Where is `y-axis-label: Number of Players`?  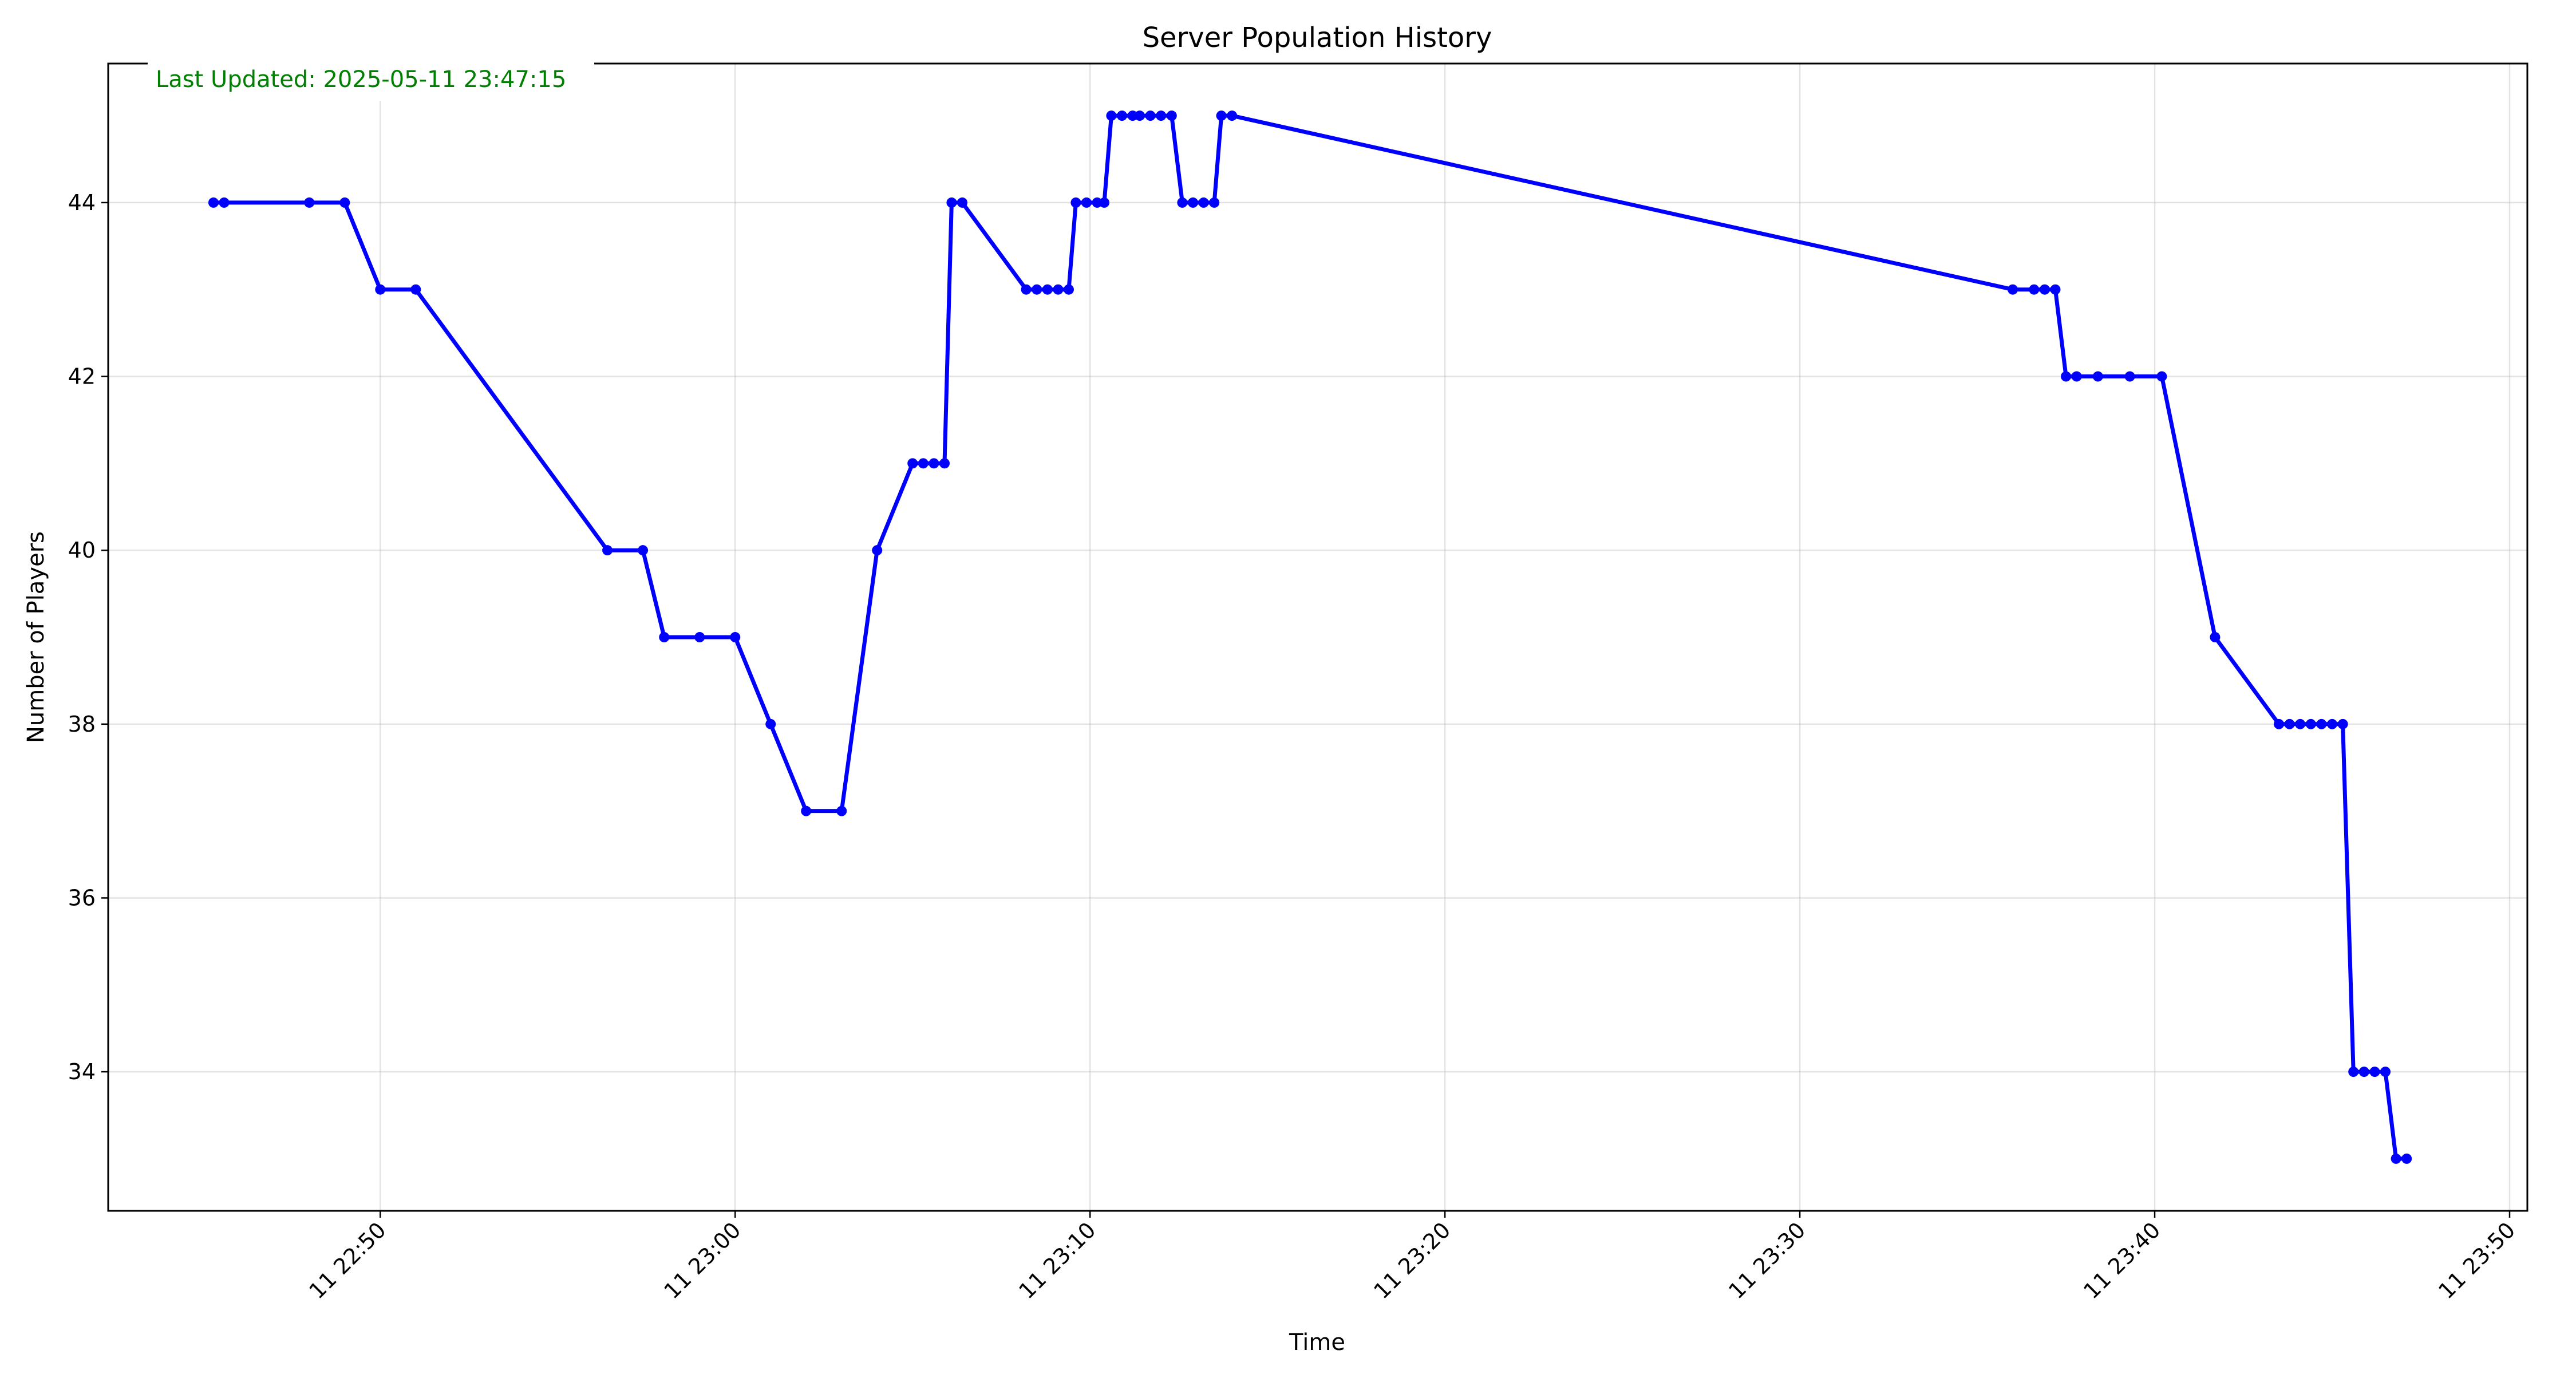 y-axis-label: Number of Players is located at coordinates (36, 637).